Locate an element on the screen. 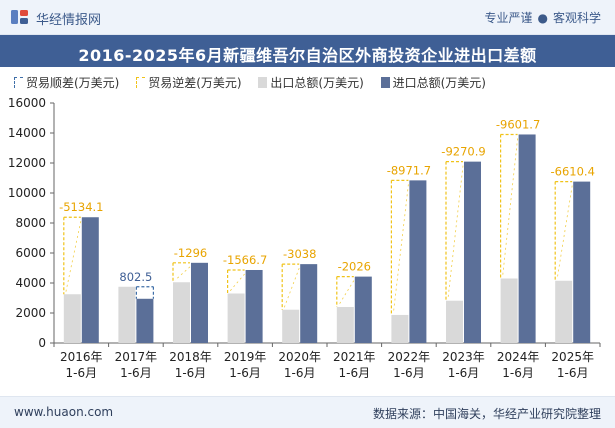 This screenshot has height=428, width=615. title-bar: 2016-2025年6月新疆维吾尔自治区外商投资企业进出口差额 is located at coordinates (307, 51).